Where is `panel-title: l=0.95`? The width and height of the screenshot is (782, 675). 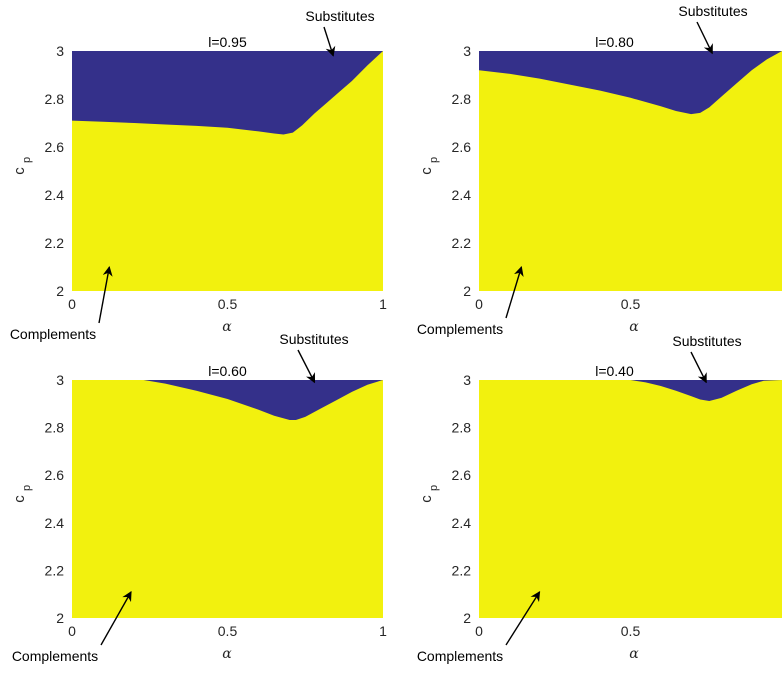 panel-title: l=0.95 is located at coordinates (227, 42).